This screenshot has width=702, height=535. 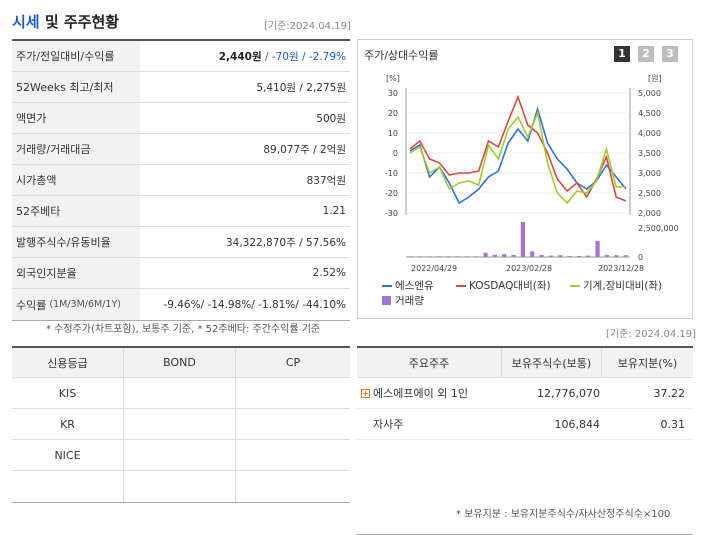 What do you see at coordinates (669, 393) in the screenshot?
I see `holder-ratio: 37.22` at bounding box center [669, 393].